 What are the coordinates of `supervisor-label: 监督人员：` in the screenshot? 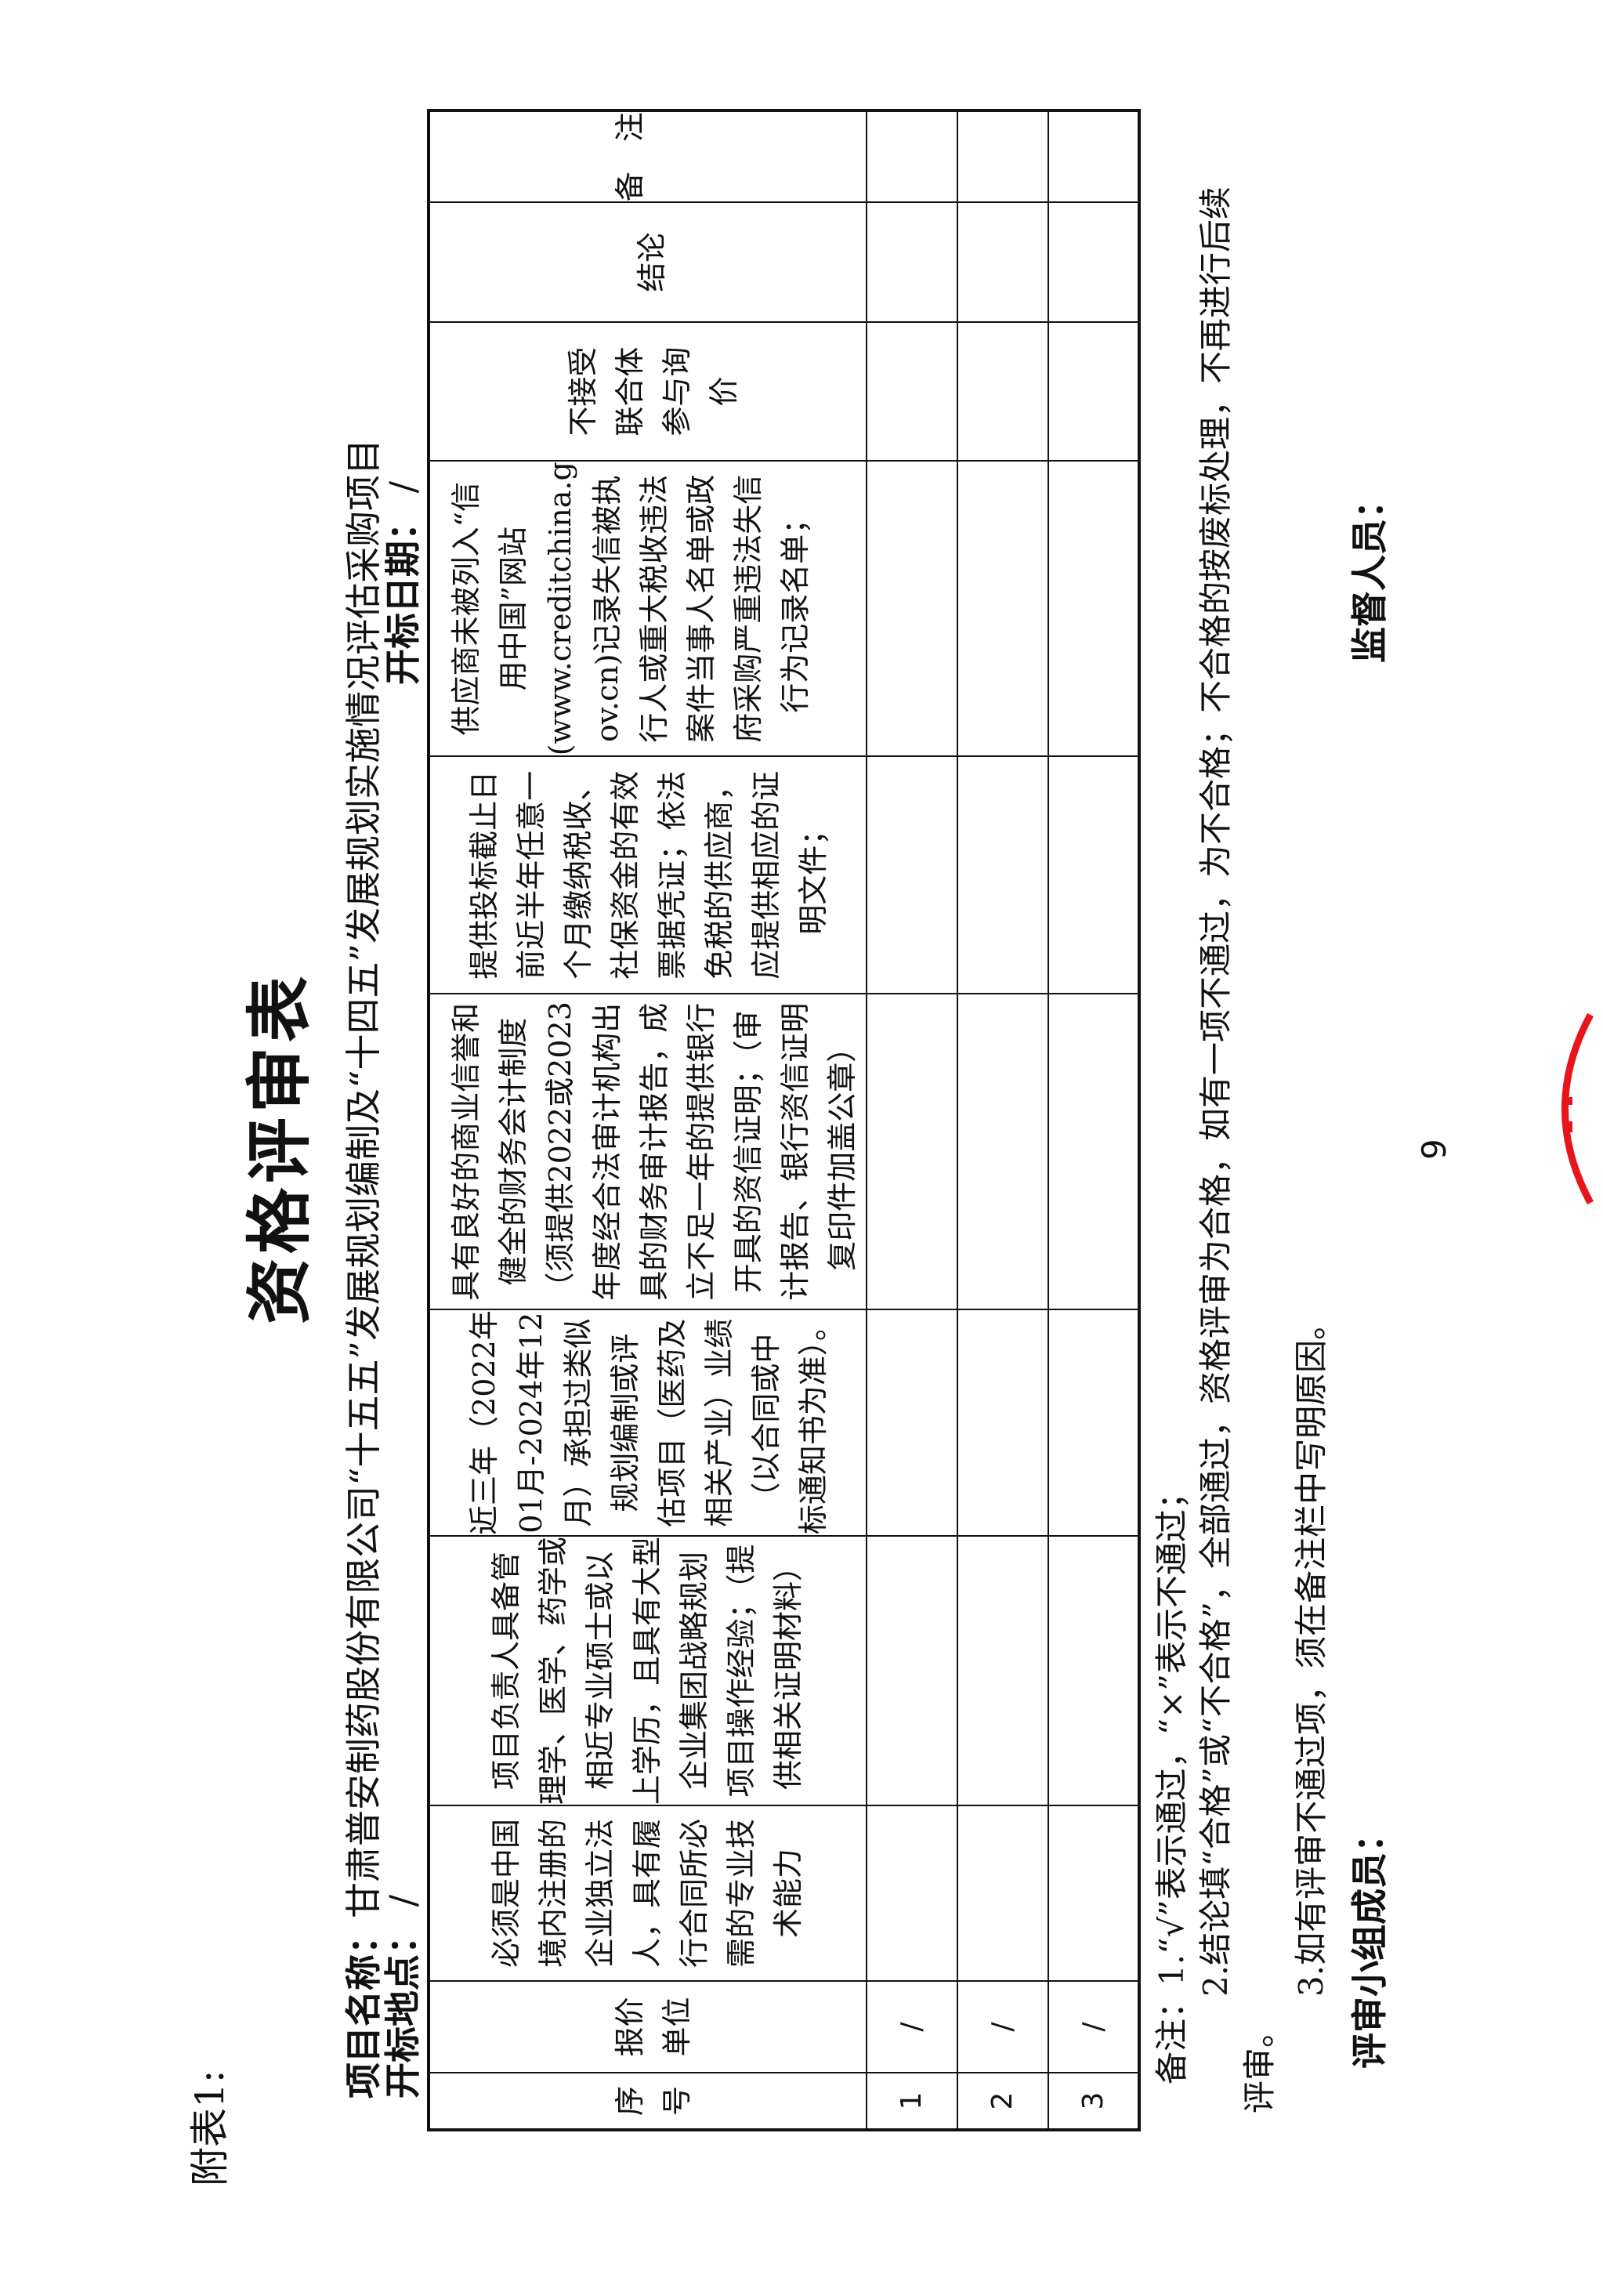 It's located at (1369, 573).